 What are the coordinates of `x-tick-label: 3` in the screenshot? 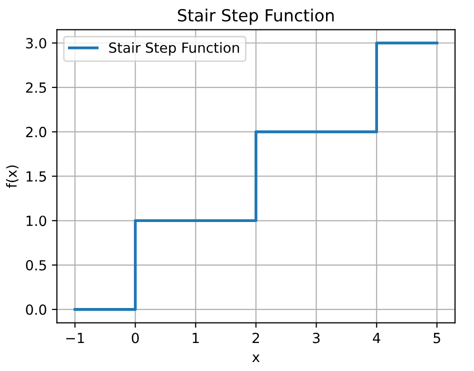 It's located at (316, 338).